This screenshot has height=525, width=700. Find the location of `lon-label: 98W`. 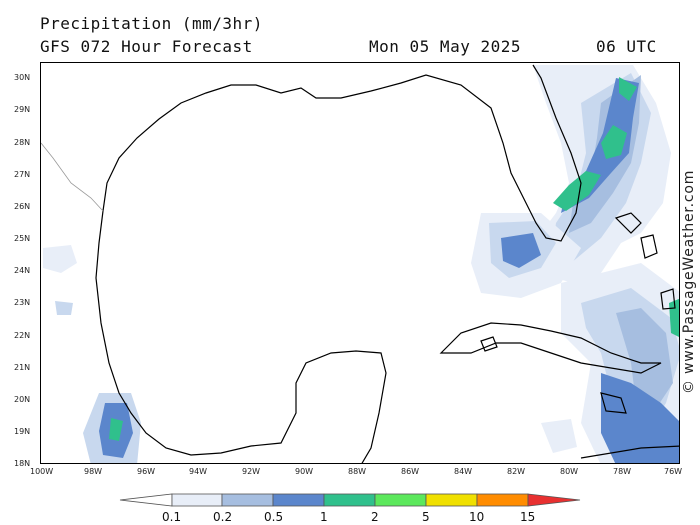

lon-label: 98W is located at coordinates (93, 471).